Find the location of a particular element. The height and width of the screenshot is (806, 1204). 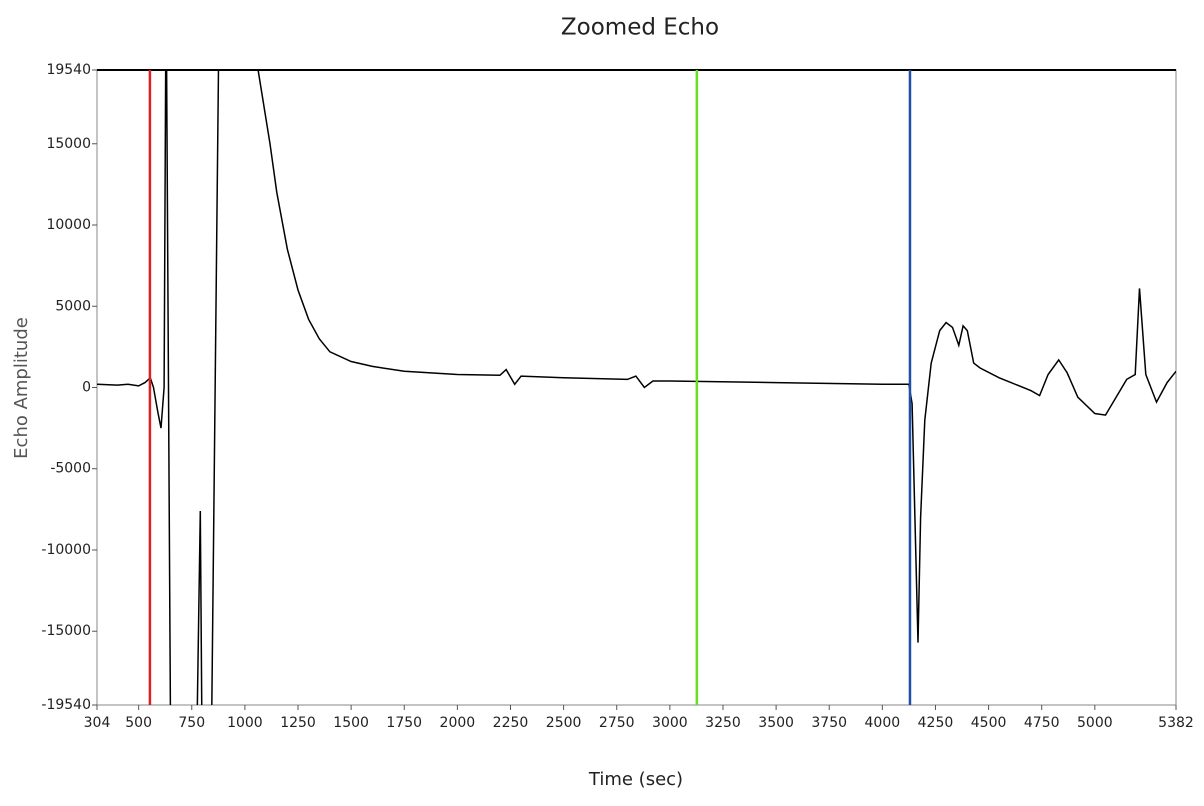

y-tick-label: 0 is located at coordinates (86, 388).